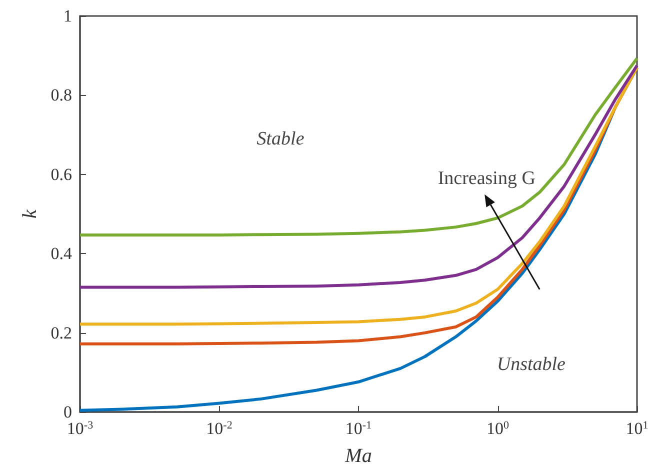 The width and height of the screenshot is (669, 474). I want to click on y-tick-label: 1, so click(68, 16).